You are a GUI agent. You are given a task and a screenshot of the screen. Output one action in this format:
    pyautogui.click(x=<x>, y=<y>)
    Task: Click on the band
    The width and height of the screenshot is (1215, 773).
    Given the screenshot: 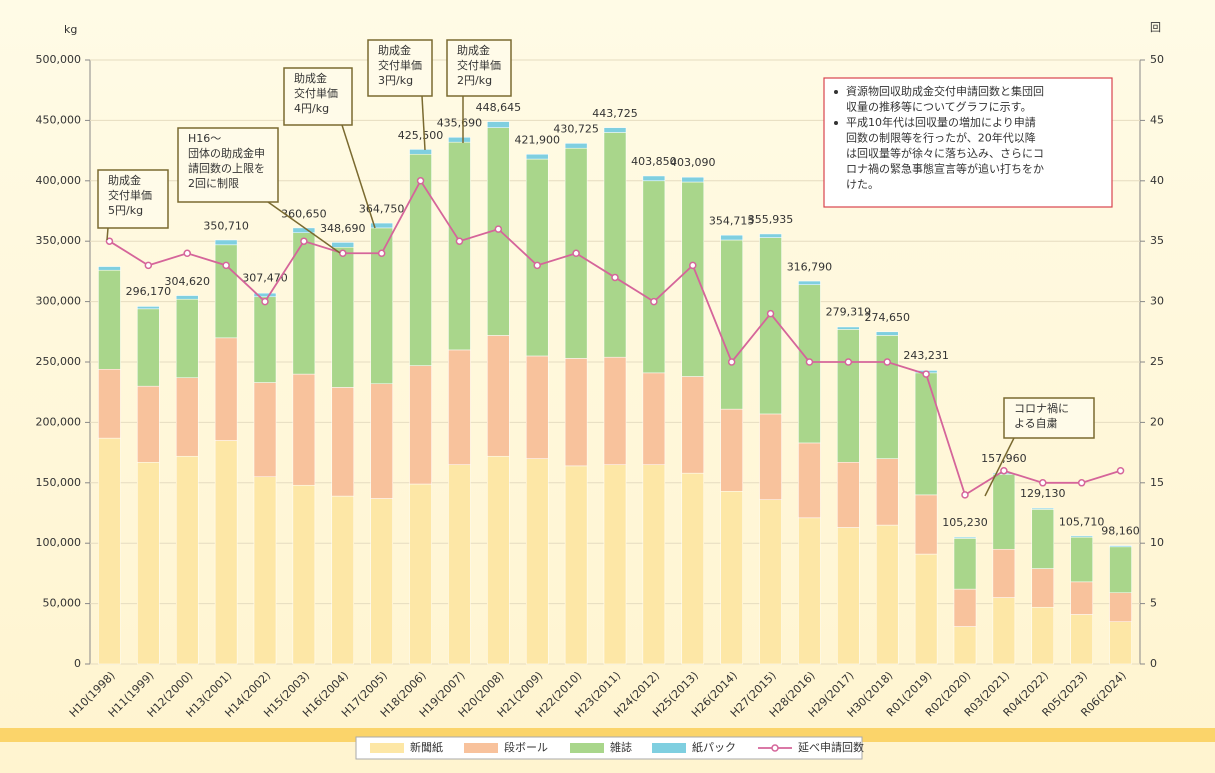 What is the action you would take?
    pyautogui.click(x=607, y=735)
    